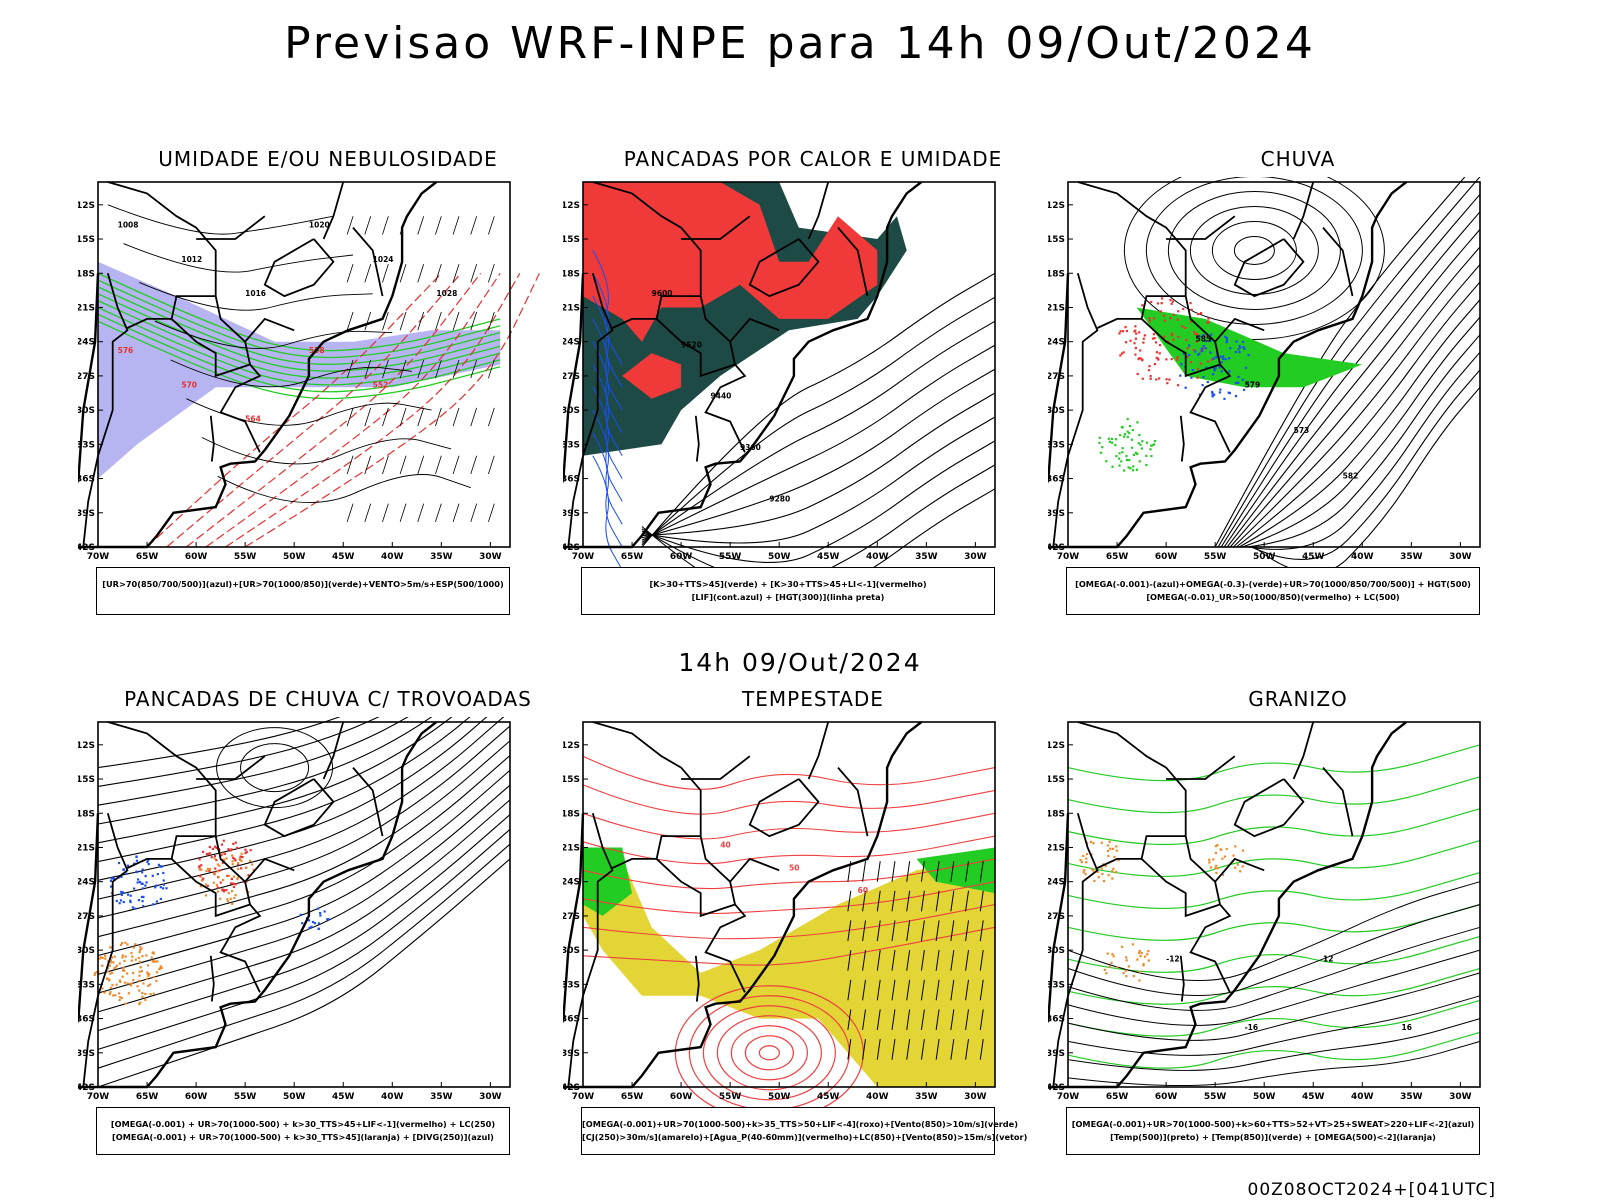 The width and height of the screenshot is (1600, 1200). I want to click on map-frame, so click(304, 904).